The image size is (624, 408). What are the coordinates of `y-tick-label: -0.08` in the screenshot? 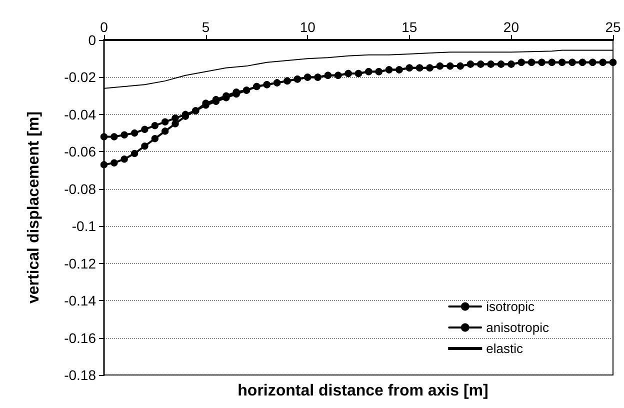 It's located at (80, 188).